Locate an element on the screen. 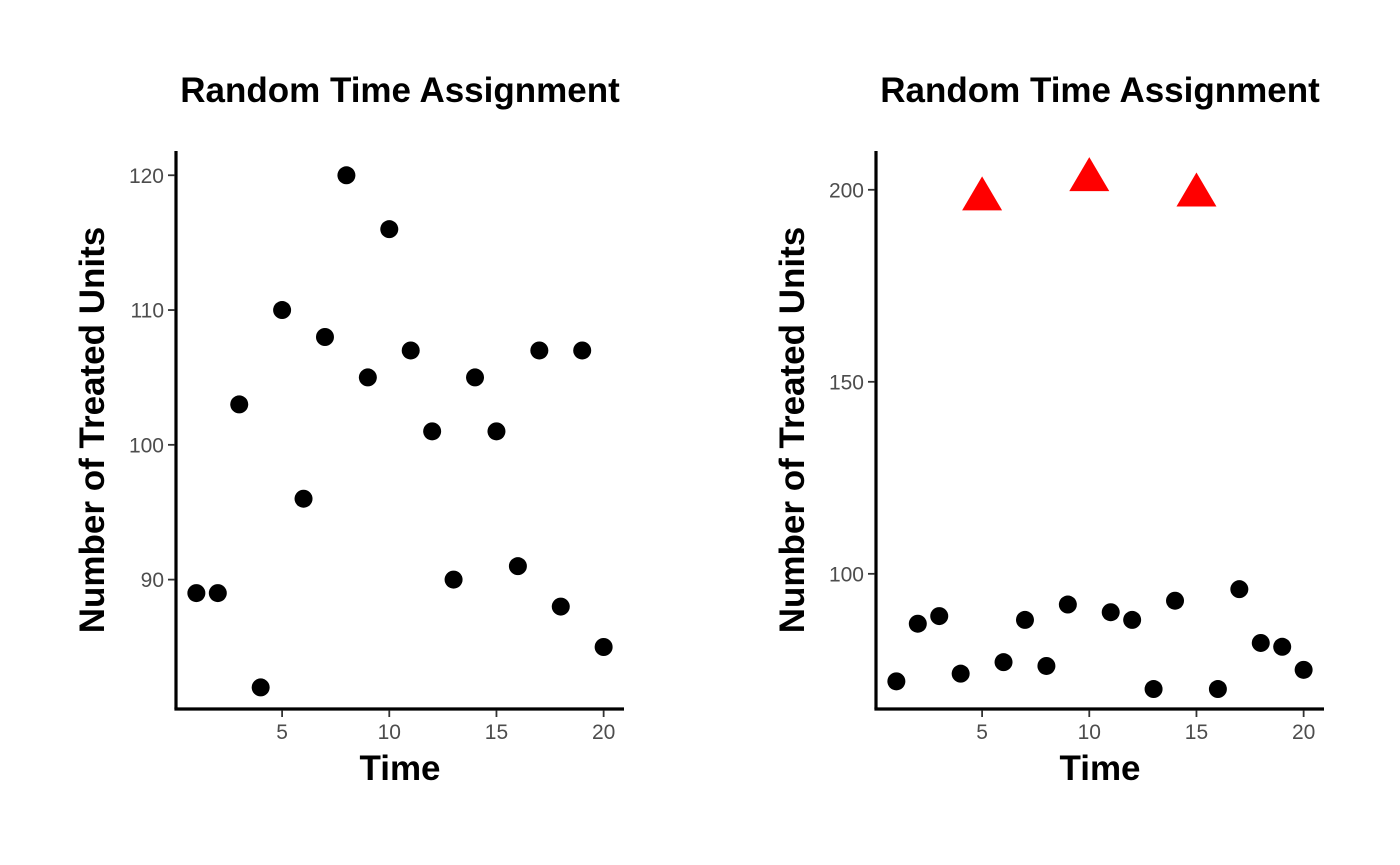 The image size is (1400, 865). left-x-tick-label-15: 15 is located at coordinates (496, 732).